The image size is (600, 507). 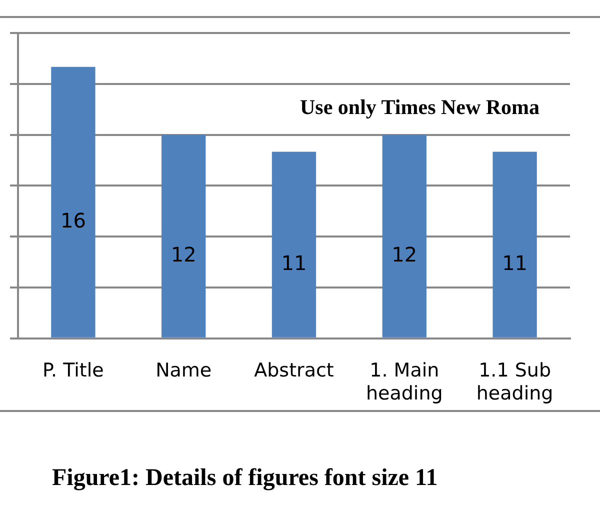 I want to click on x-tick-label: Abstract, so click(x=294, y=371).